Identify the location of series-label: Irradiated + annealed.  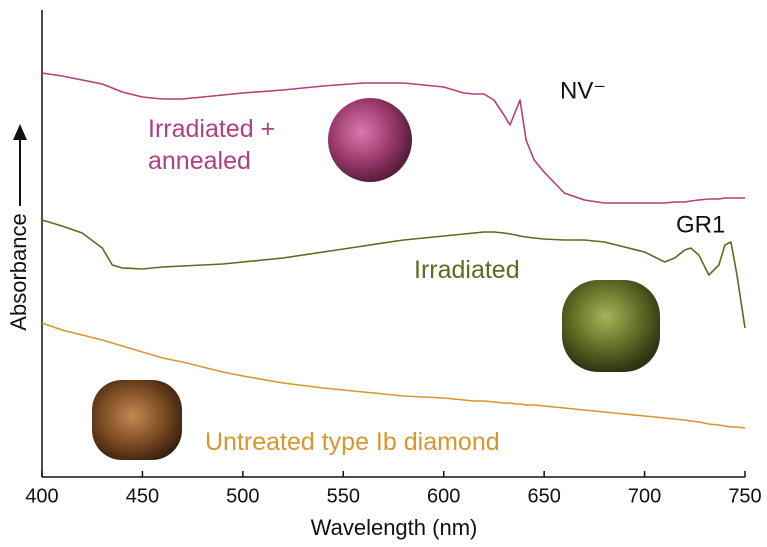
(212, 145).